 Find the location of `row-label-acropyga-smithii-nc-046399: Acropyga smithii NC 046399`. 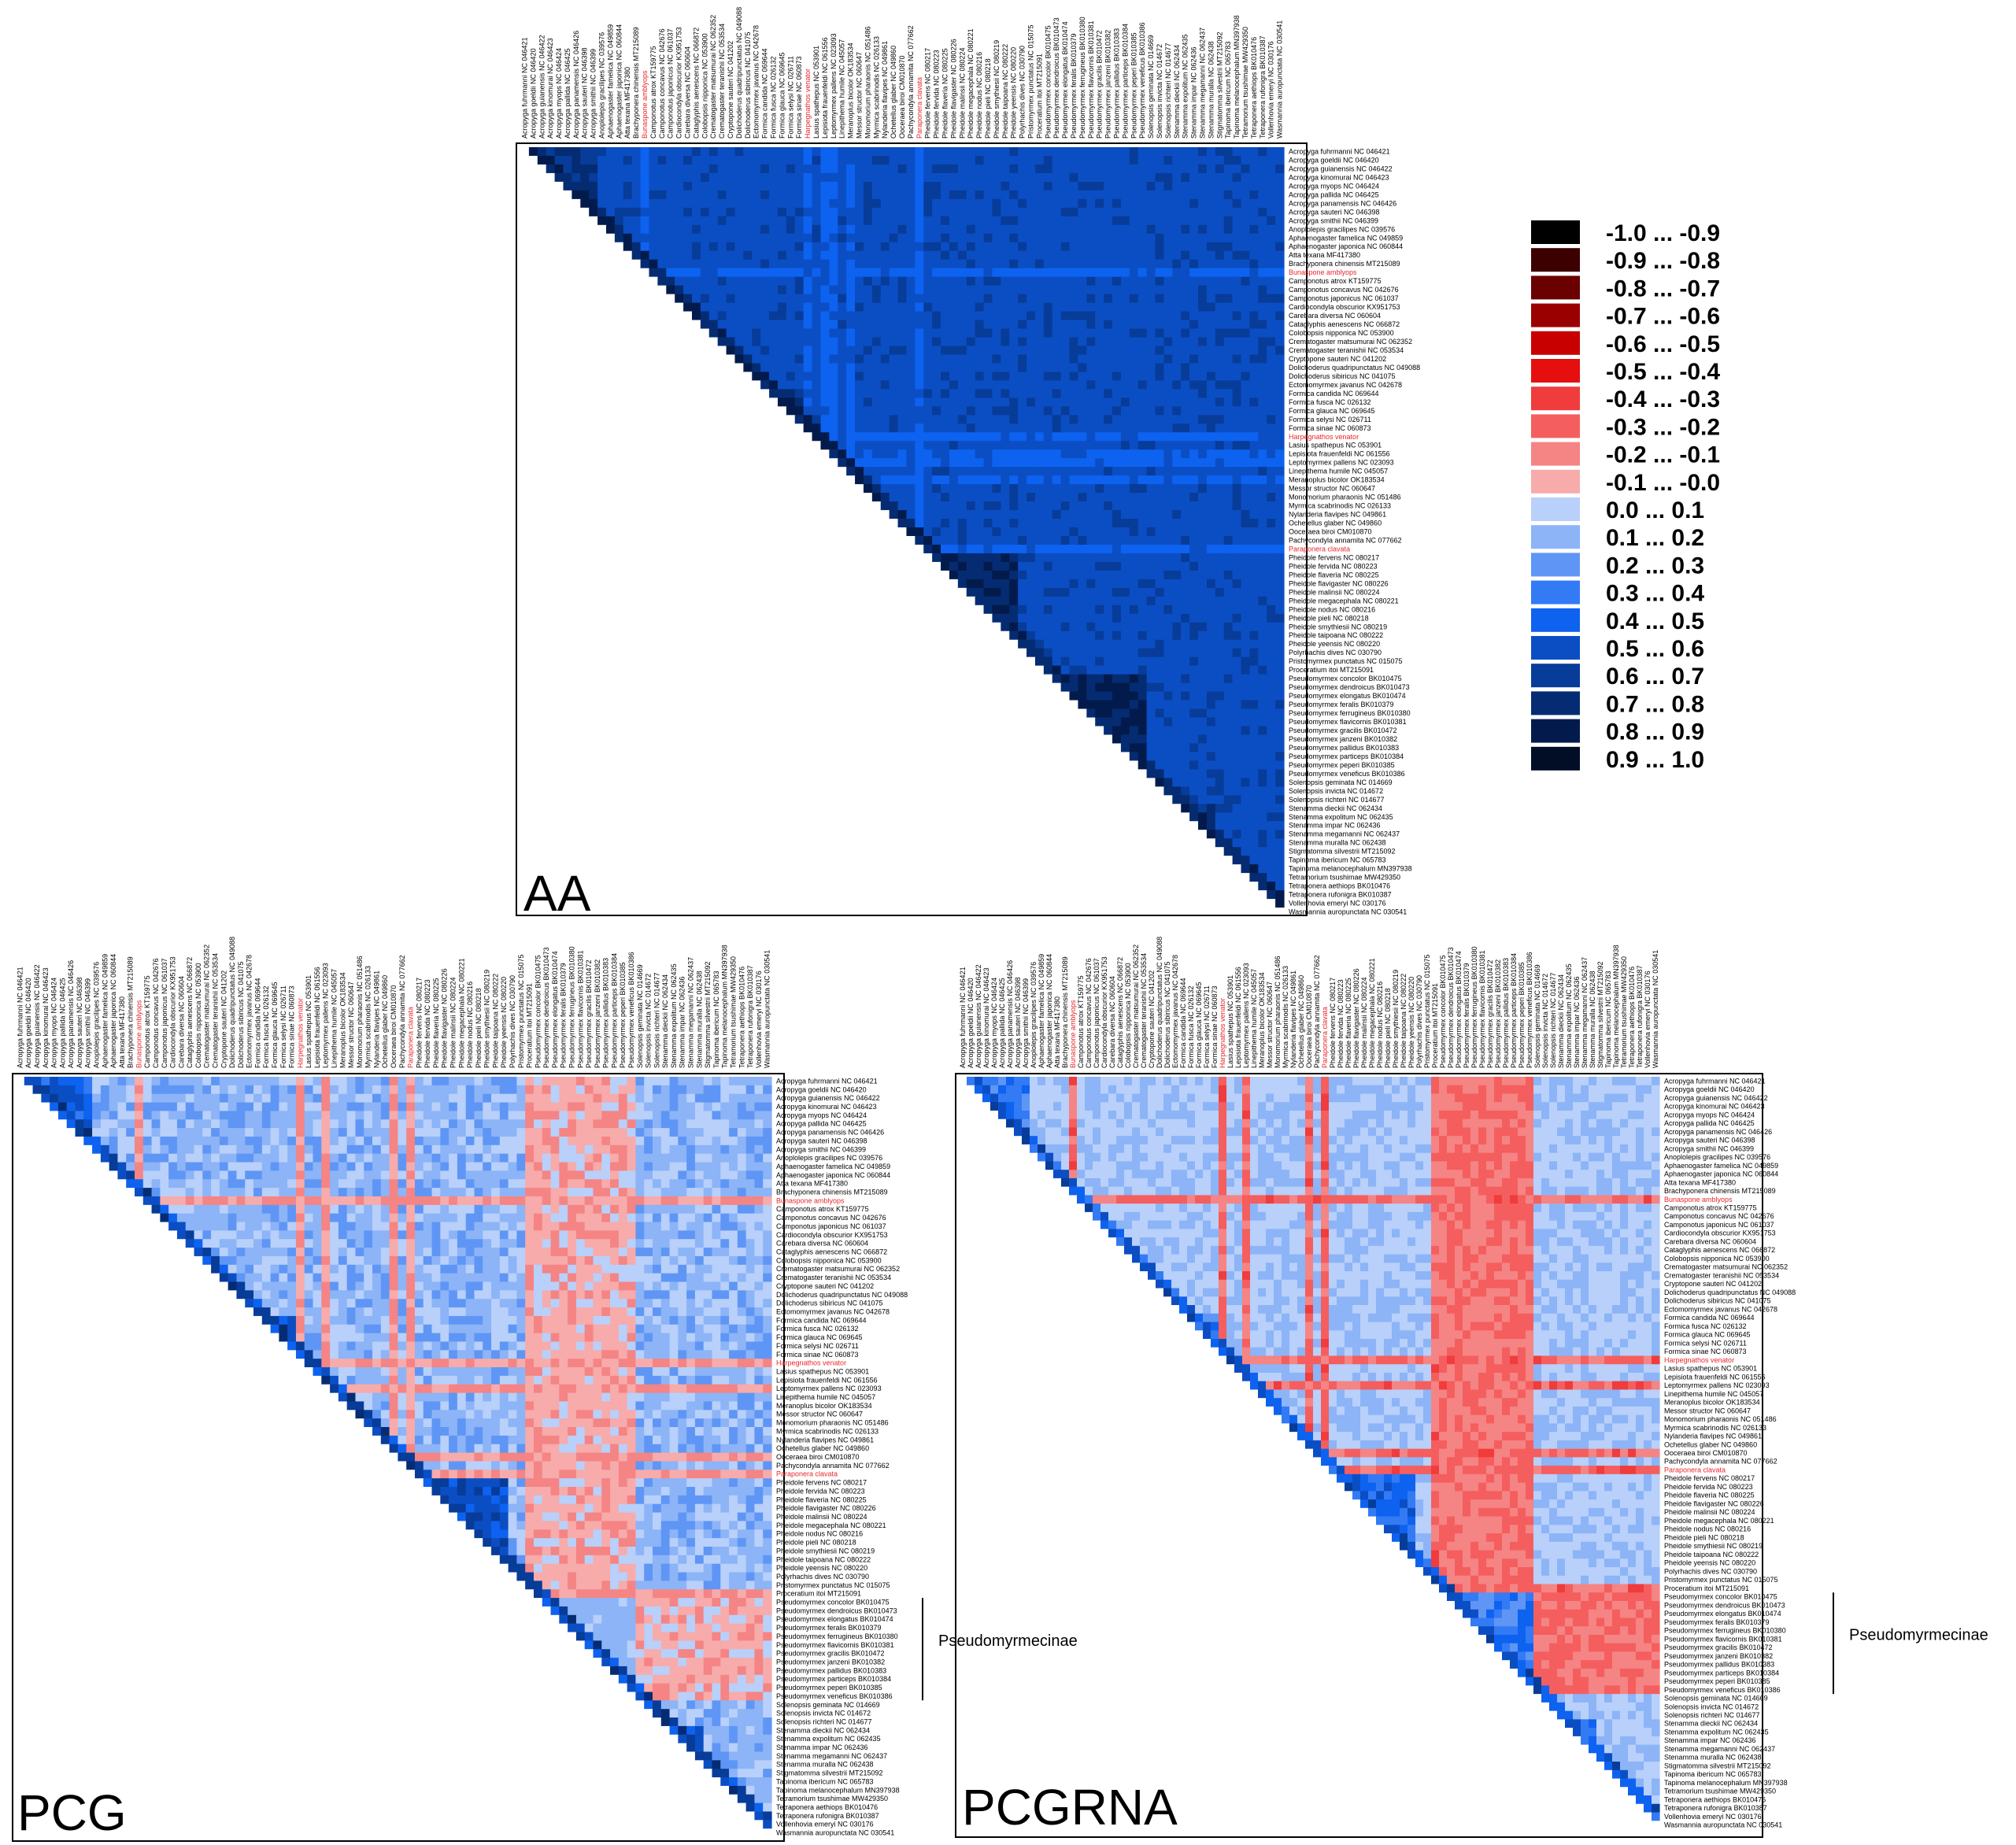

row-label-acropyga-smithii-nc-046399: Acropyga smithii NC 046399 is located at coordinates (1334, 220).